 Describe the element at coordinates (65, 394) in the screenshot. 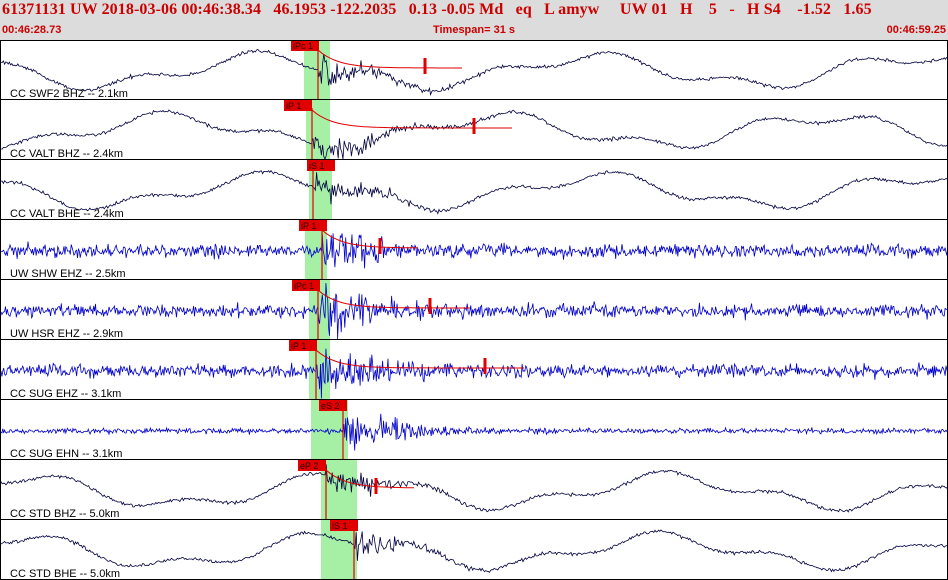

I see `station-channel-label: CC SUG EHZ -- 3.1km` at that location.